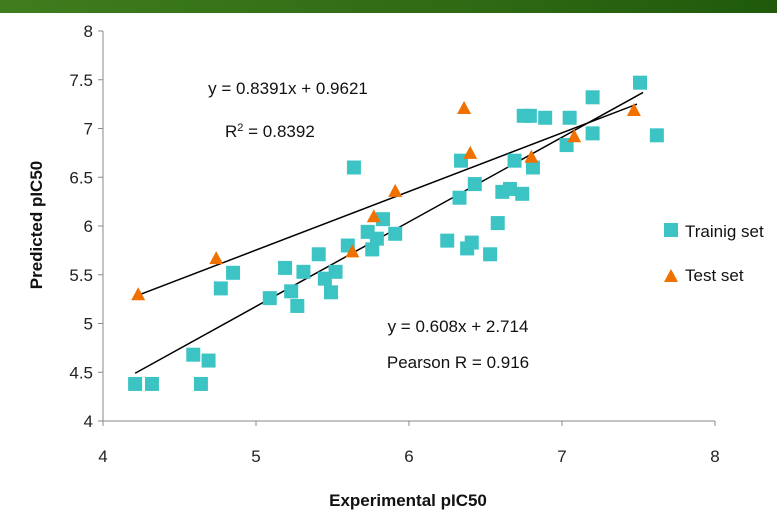 The height and width of the screenshot is (516, 777). What do you see at coordinates (102, 456) in the screenshot?
I see `x-tick-label: 4` at bounding box center [102, 456].